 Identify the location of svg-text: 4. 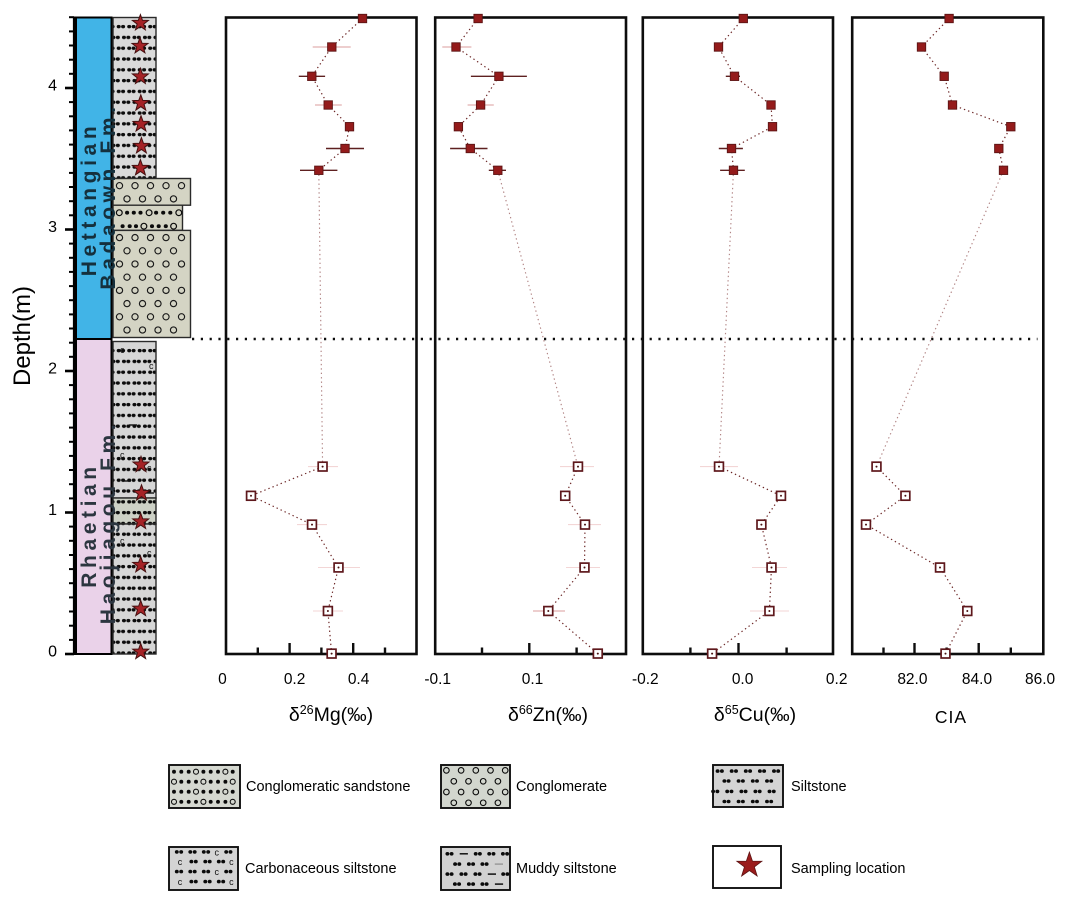
(52, 86).